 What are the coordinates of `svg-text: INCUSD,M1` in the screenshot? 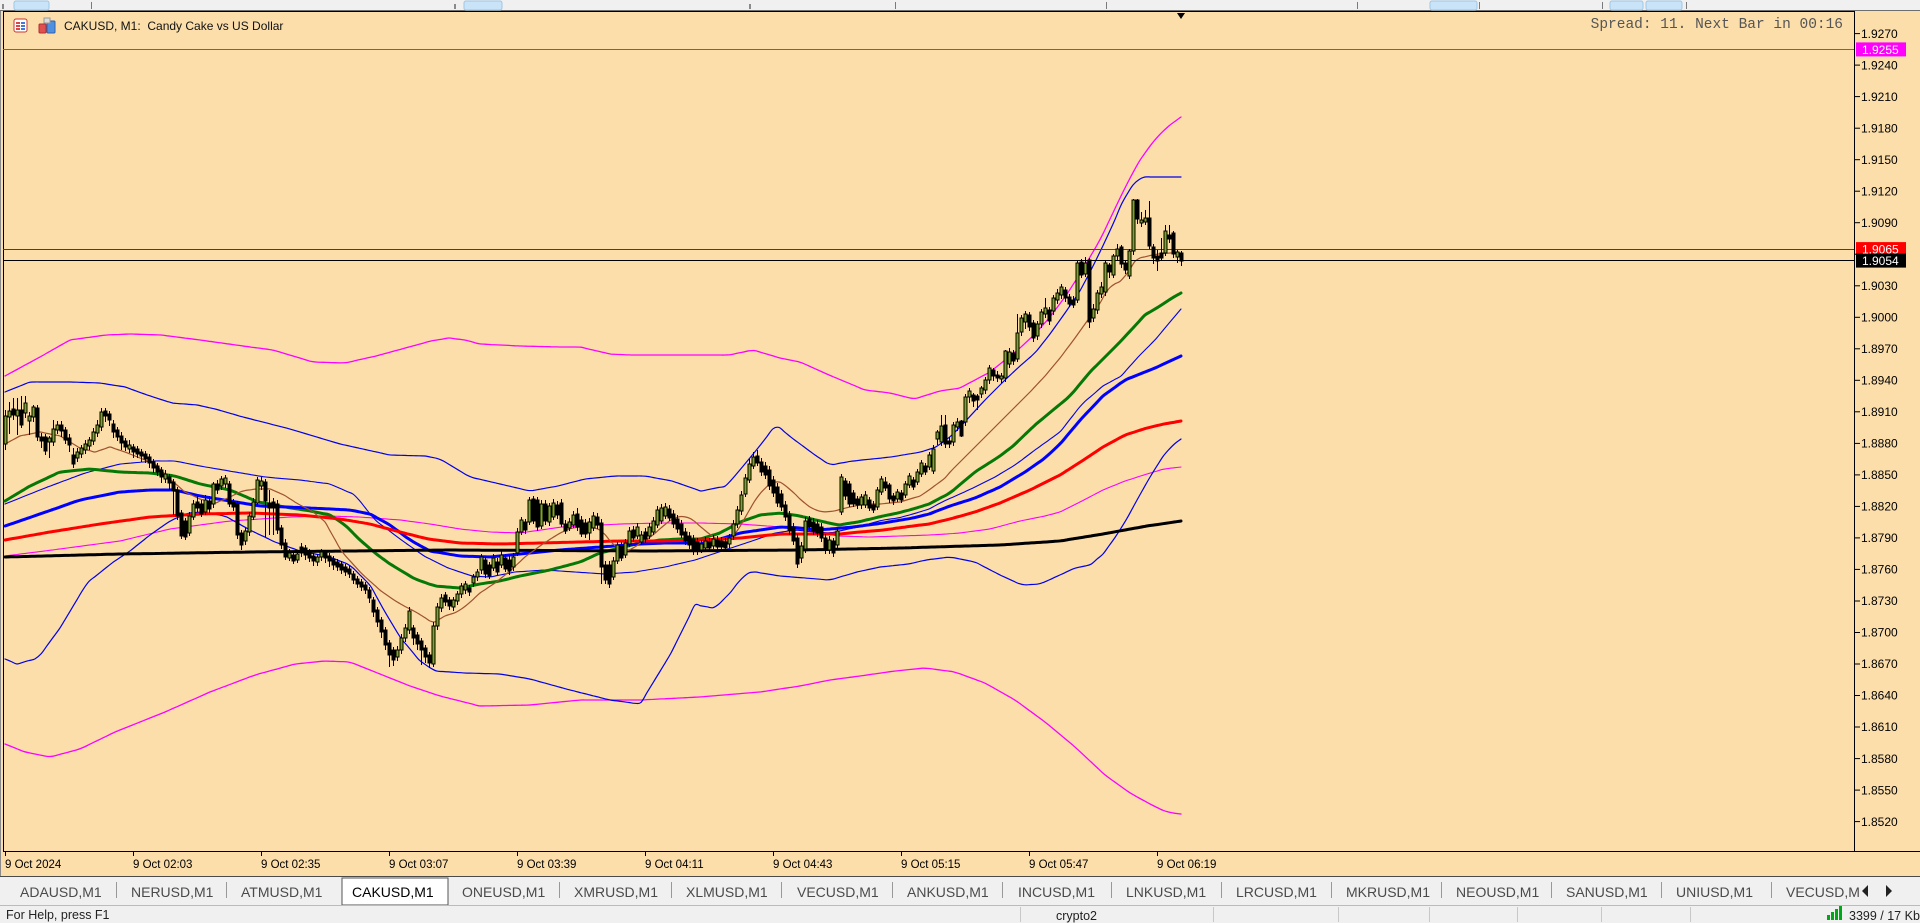 It's located at (1056, 892).